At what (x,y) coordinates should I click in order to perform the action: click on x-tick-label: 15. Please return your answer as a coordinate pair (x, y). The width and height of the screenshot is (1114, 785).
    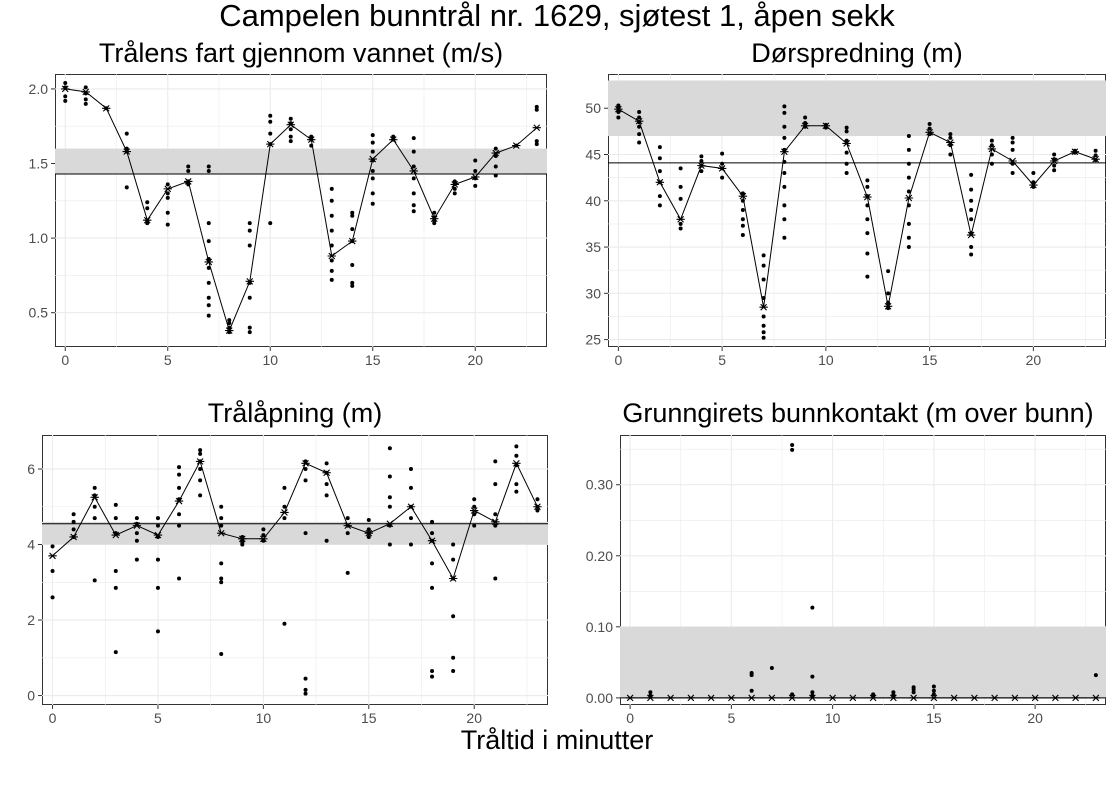
    Looking at the image, I should click on (934, 718).